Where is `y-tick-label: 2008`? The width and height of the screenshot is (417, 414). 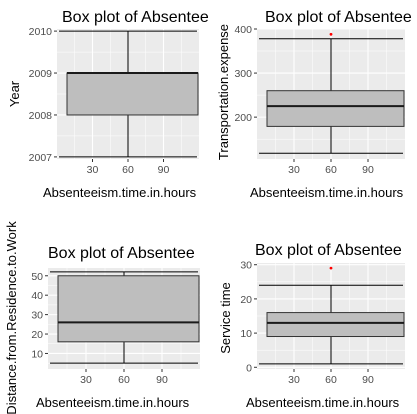
y-tick-label: 2008 is located at coordinates (41, 116).